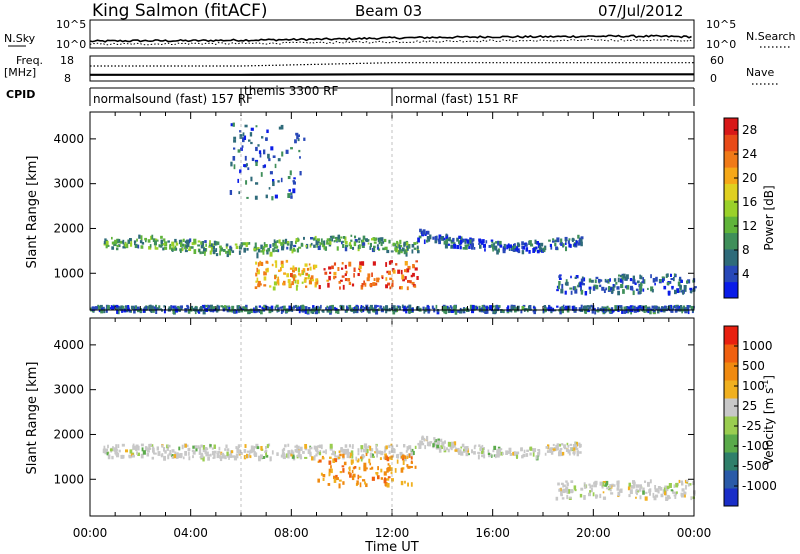  What do you see at coordinates (753, 366) in the screenshot?
I see `velocity-colorbar-label-1: 500` at bounding box center [753, 366].